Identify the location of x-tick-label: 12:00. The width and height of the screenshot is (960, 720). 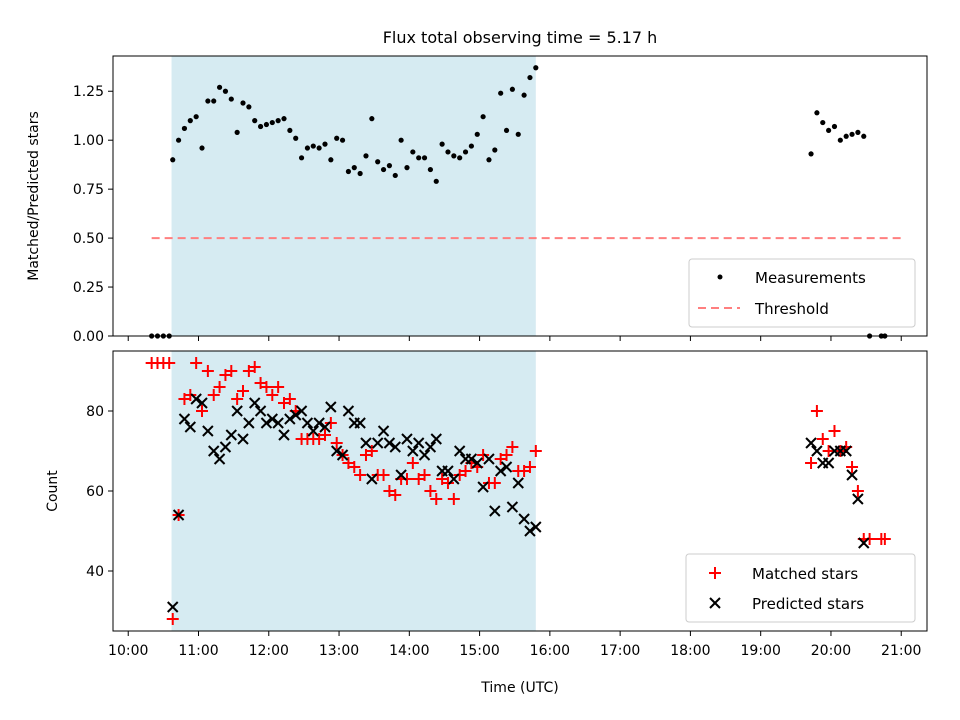
(269, 651).